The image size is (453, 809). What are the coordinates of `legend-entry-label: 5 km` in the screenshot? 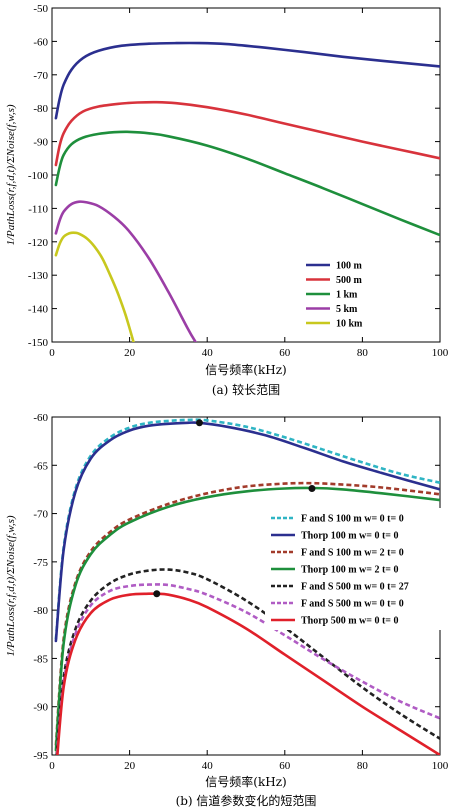 It's located at (347, 309).